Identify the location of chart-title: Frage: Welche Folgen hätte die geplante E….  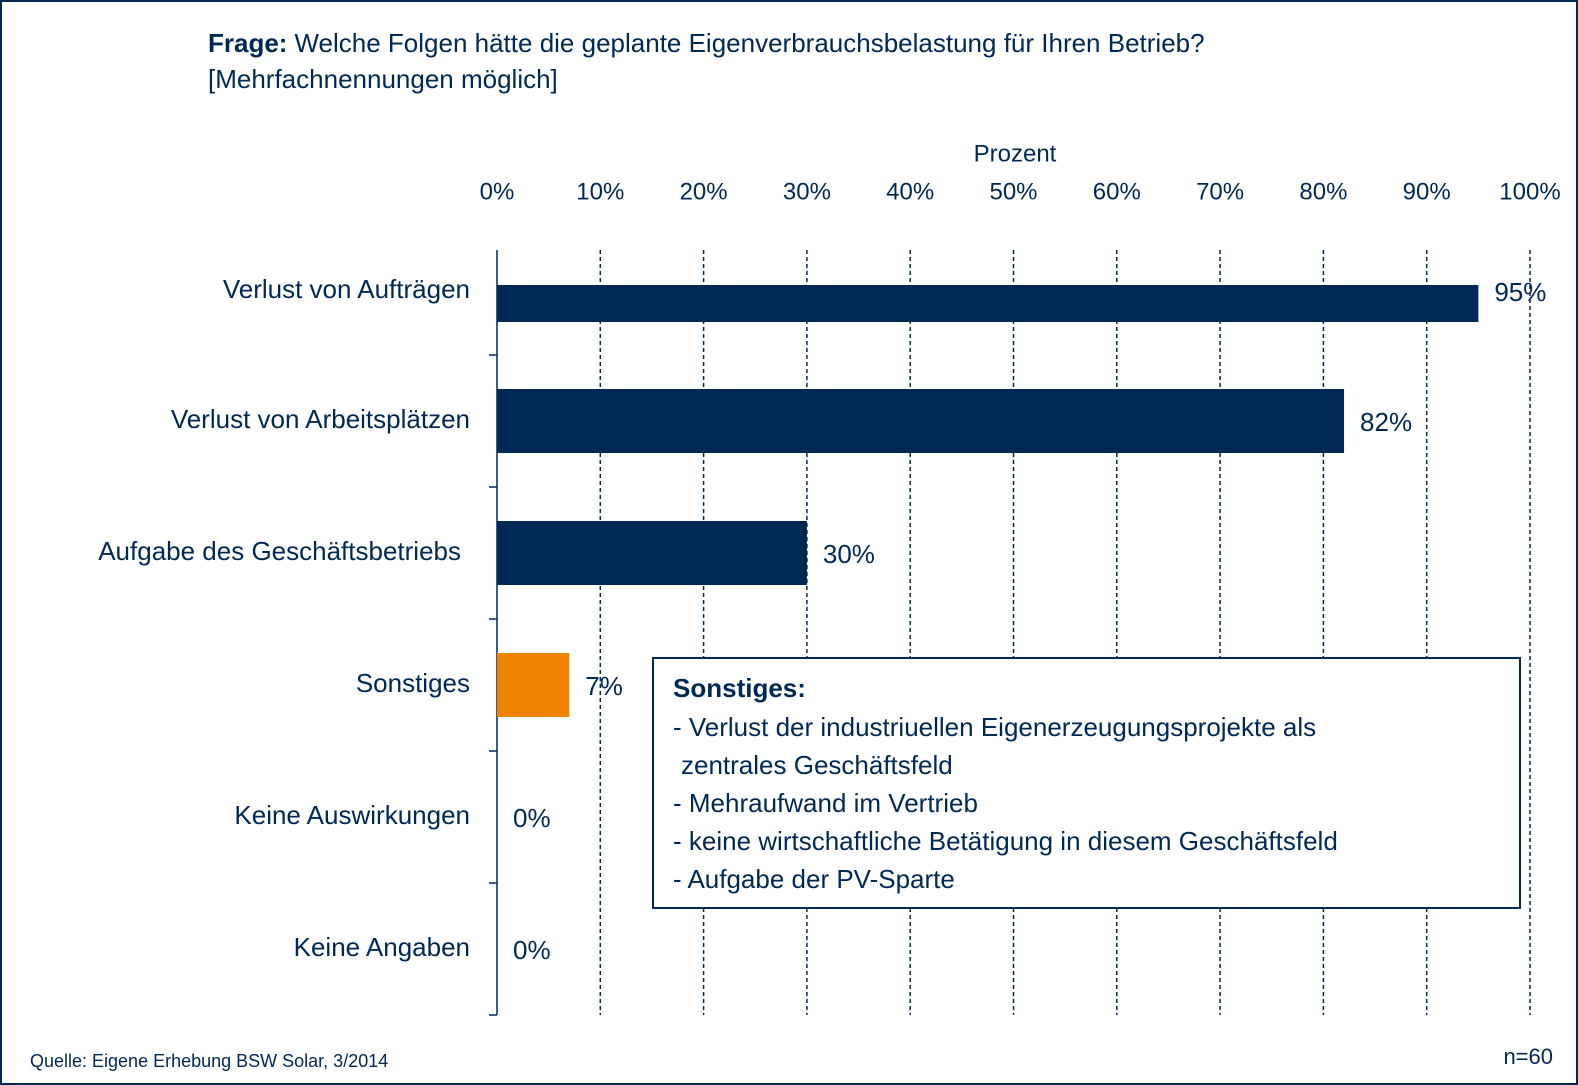
(706, 43).